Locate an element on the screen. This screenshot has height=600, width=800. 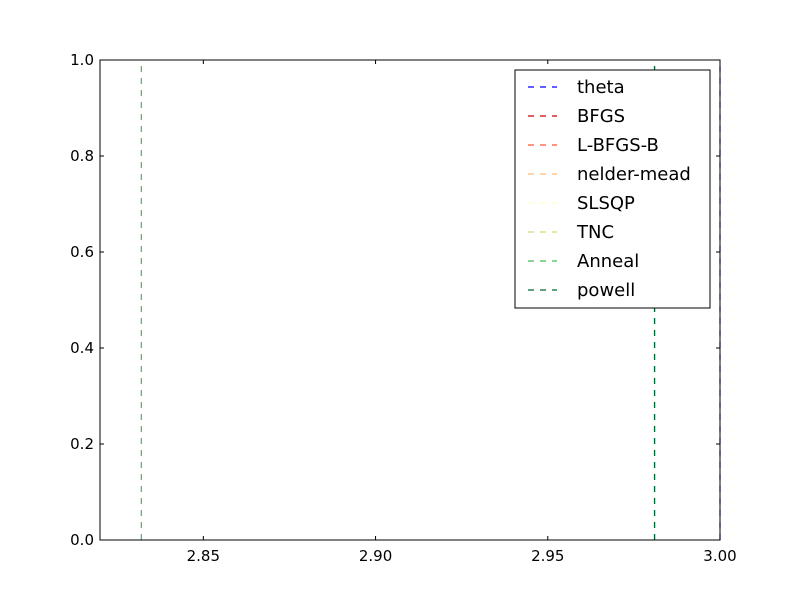
legend-label: TNC is located at coordinates (595, 232).